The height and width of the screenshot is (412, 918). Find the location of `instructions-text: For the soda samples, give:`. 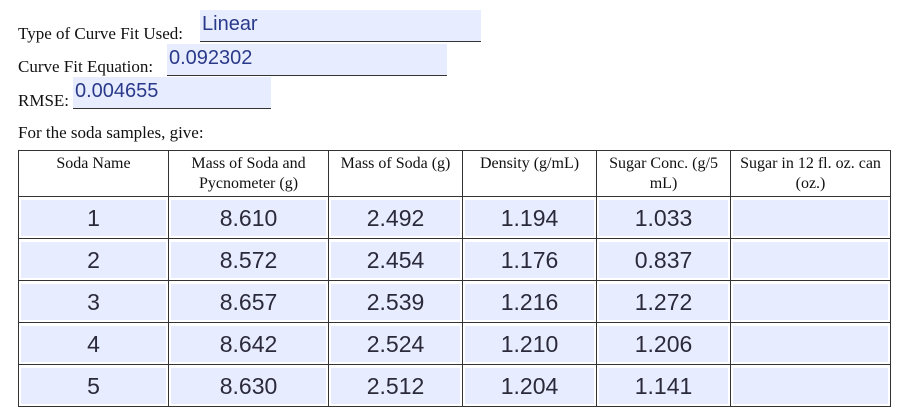

instructions-text: For the soda samples, give: is located at coordinates (111, 132).